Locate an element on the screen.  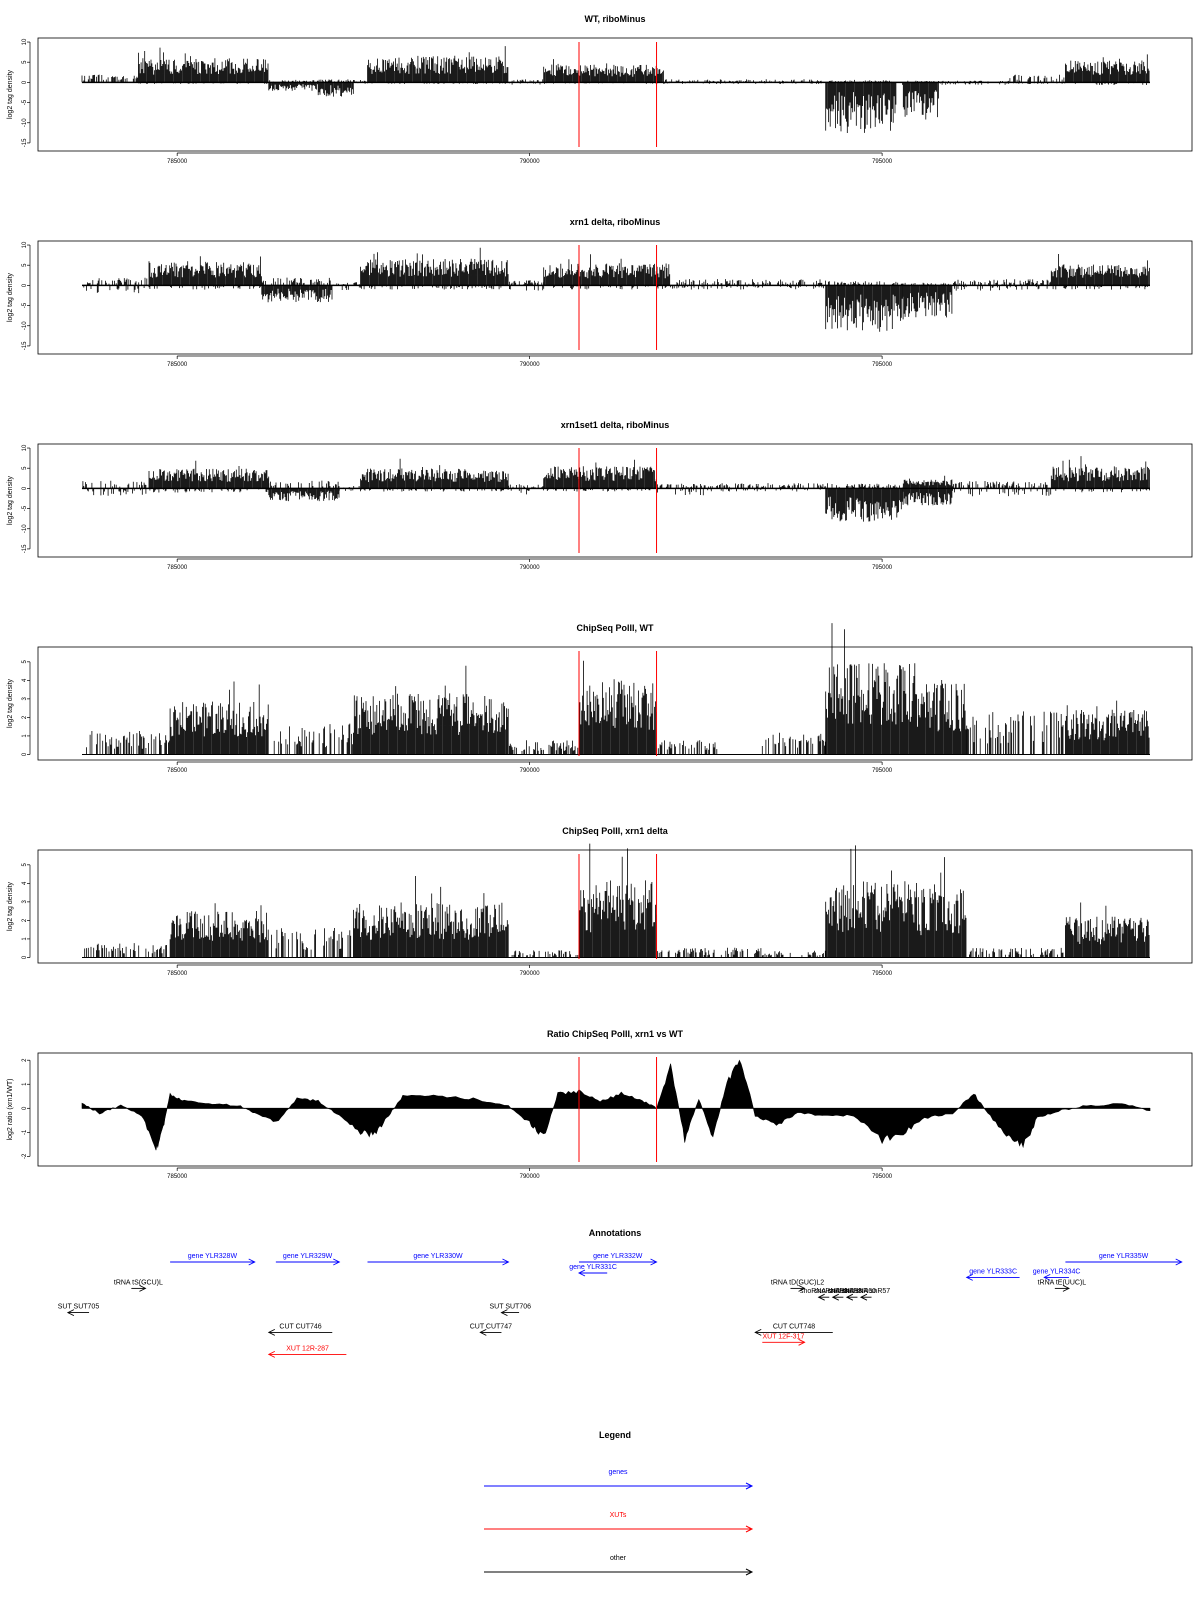
panel-title: ChipSeq PolII, xrn1 delta is located at coordinates (615, 831).